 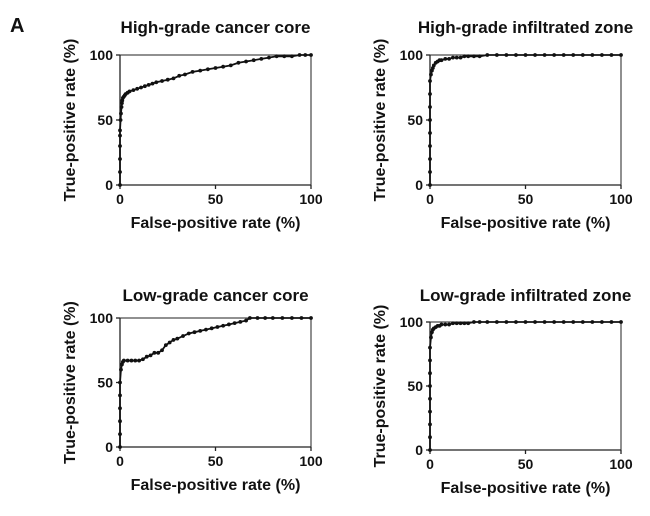 I want to click on chart-title: High-grade infiltrated zone, so click(x=525, y=27).